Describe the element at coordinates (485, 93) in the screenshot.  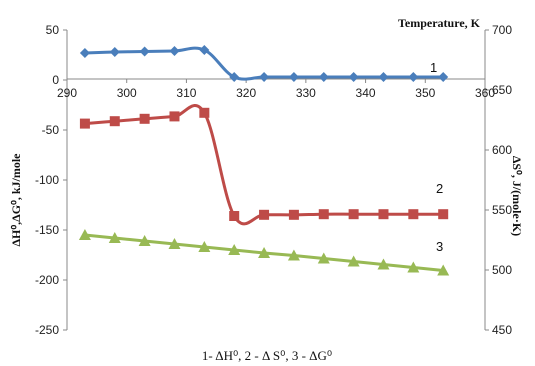
I see `x-tick-label: 360` at that location.